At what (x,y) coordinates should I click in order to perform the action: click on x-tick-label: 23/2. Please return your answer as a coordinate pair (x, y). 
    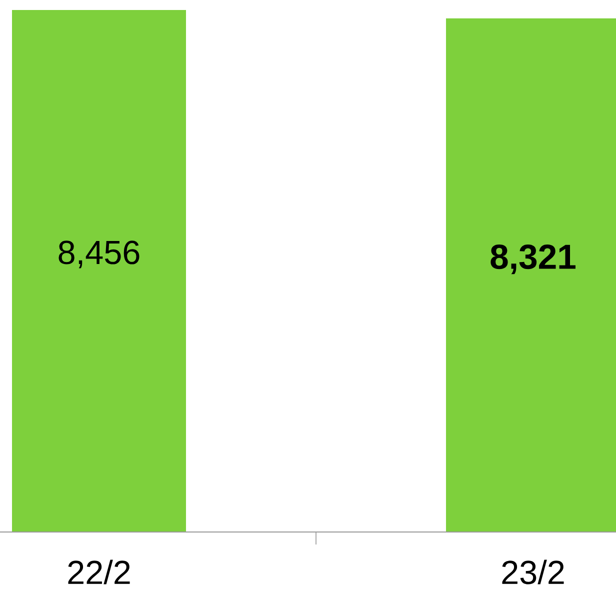
    Looking at the image, I should click on (533, 572).